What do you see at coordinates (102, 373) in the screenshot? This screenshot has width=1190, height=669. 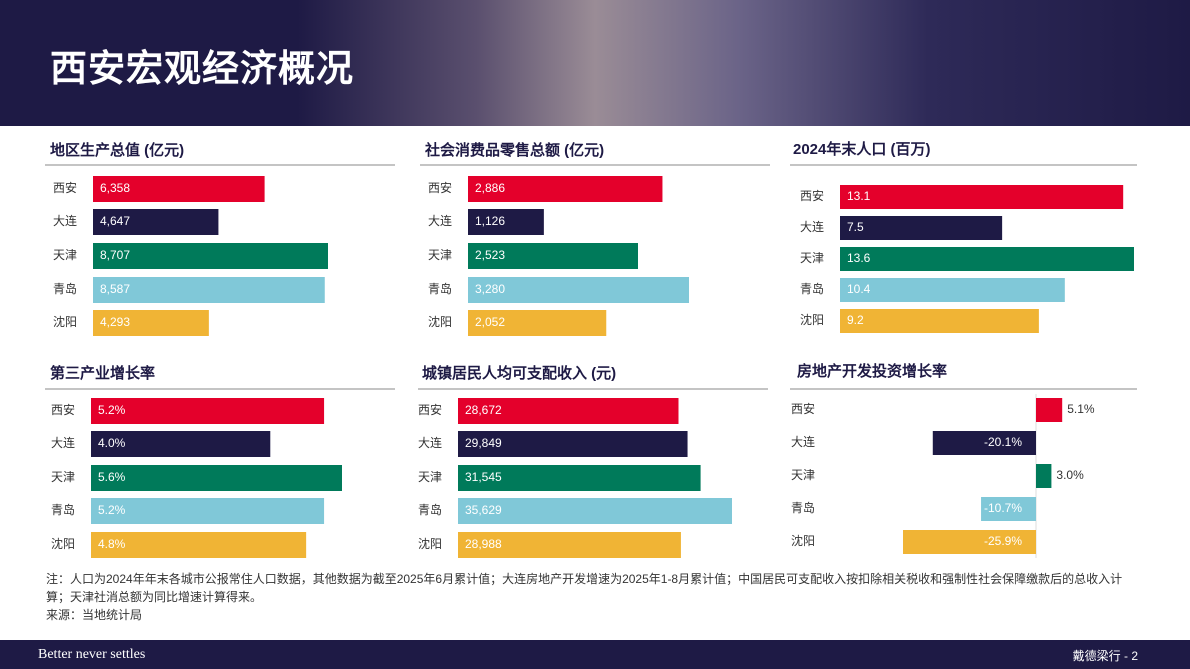 I see `chart-title: 第三产业增长率` at bounding box center [102, 373].